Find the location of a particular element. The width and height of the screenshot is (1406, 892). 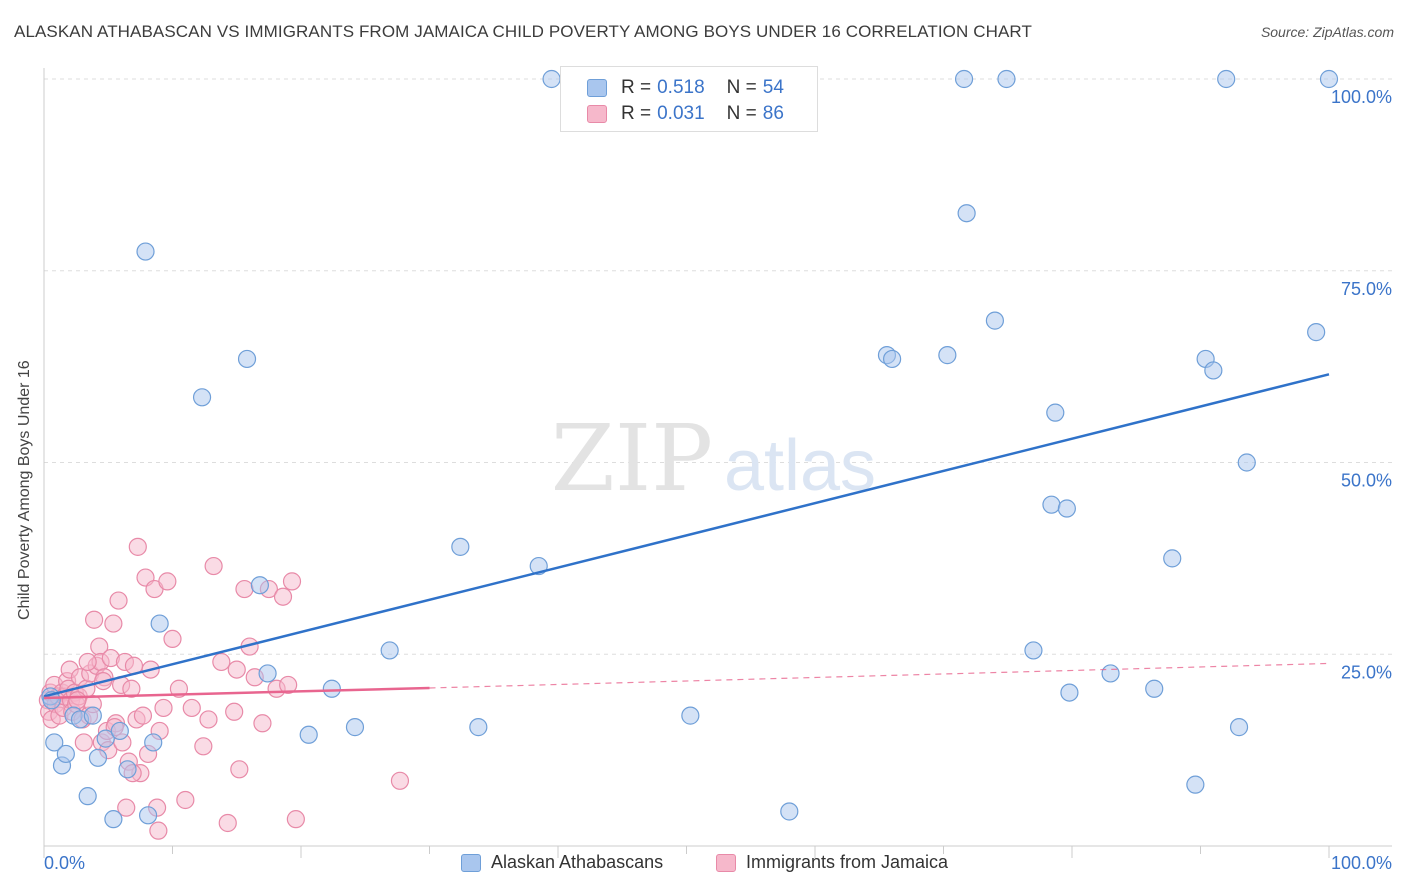

watermark-zip: ZIP is located at coordinates (632, 458).